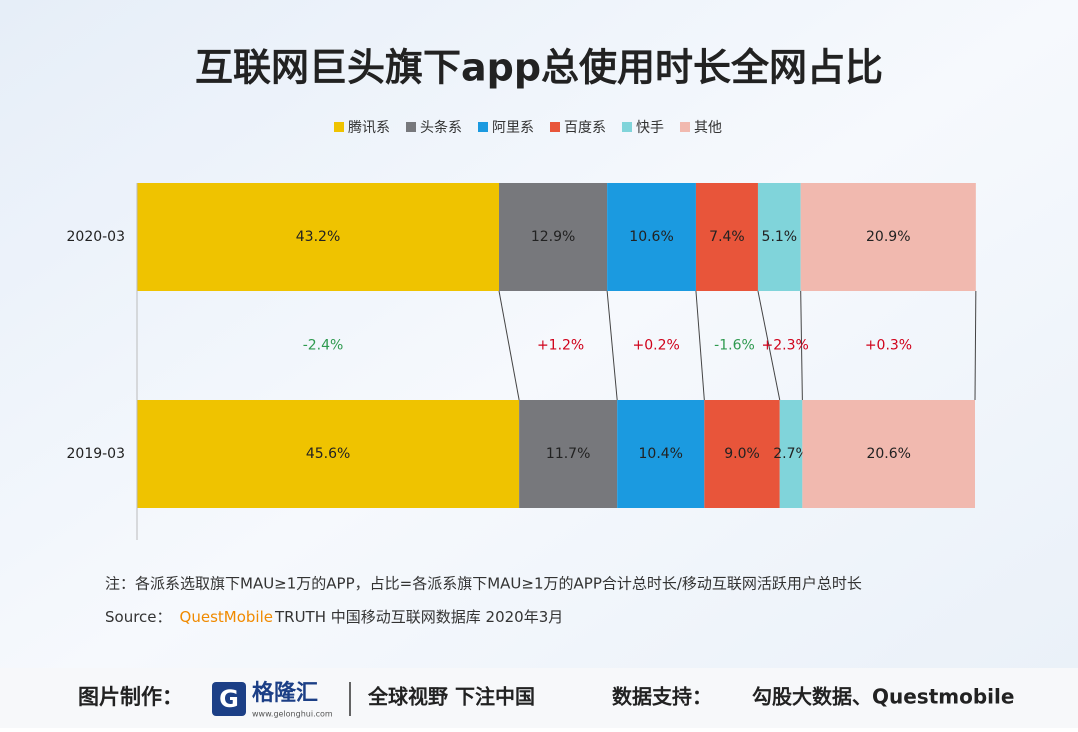  What do you see at coordinates (369, 127) in the screenshot?
I see `legend-label: 腾讯系` at bounding box center [369, 127].